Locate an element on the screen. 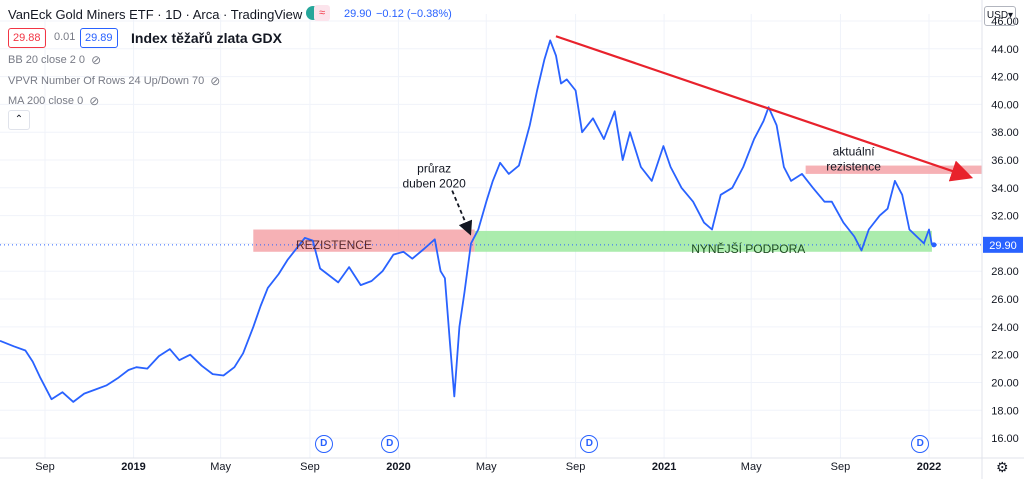 The height and width of the screenshot is (479, 1024). current-price-tag is located at coordinates (1003, 244).